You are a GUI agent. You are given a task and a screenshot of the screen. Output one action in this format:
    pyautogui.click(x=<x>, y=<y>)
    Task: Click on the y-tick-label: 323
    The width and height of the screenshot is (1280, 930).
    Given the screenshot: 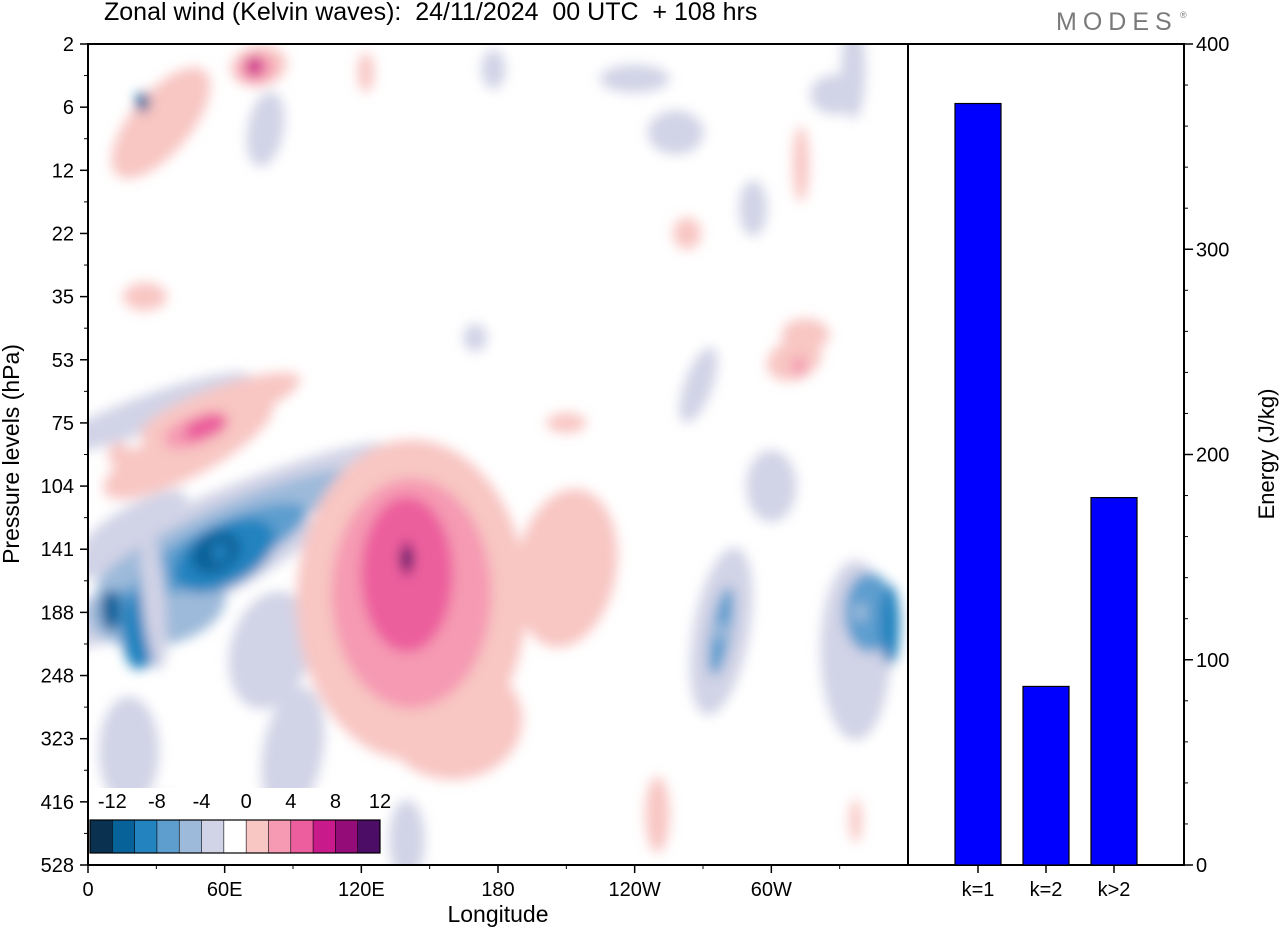 What is the action you would take?
    pyautogui.click(x=57, y=740)
    